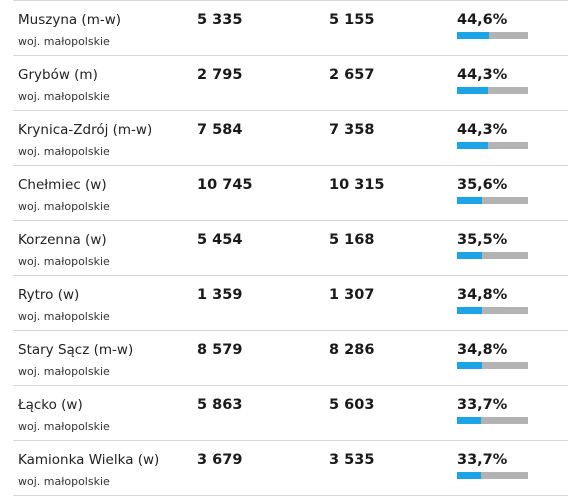 Image resolution: width=568 pixels, height=498 pixels. Describe the element at coordinates (290, 303) in the screenshot. I see `table-row: Rytro (w) woj. małopolskie 1 359 1 307 34,8%` at that location.